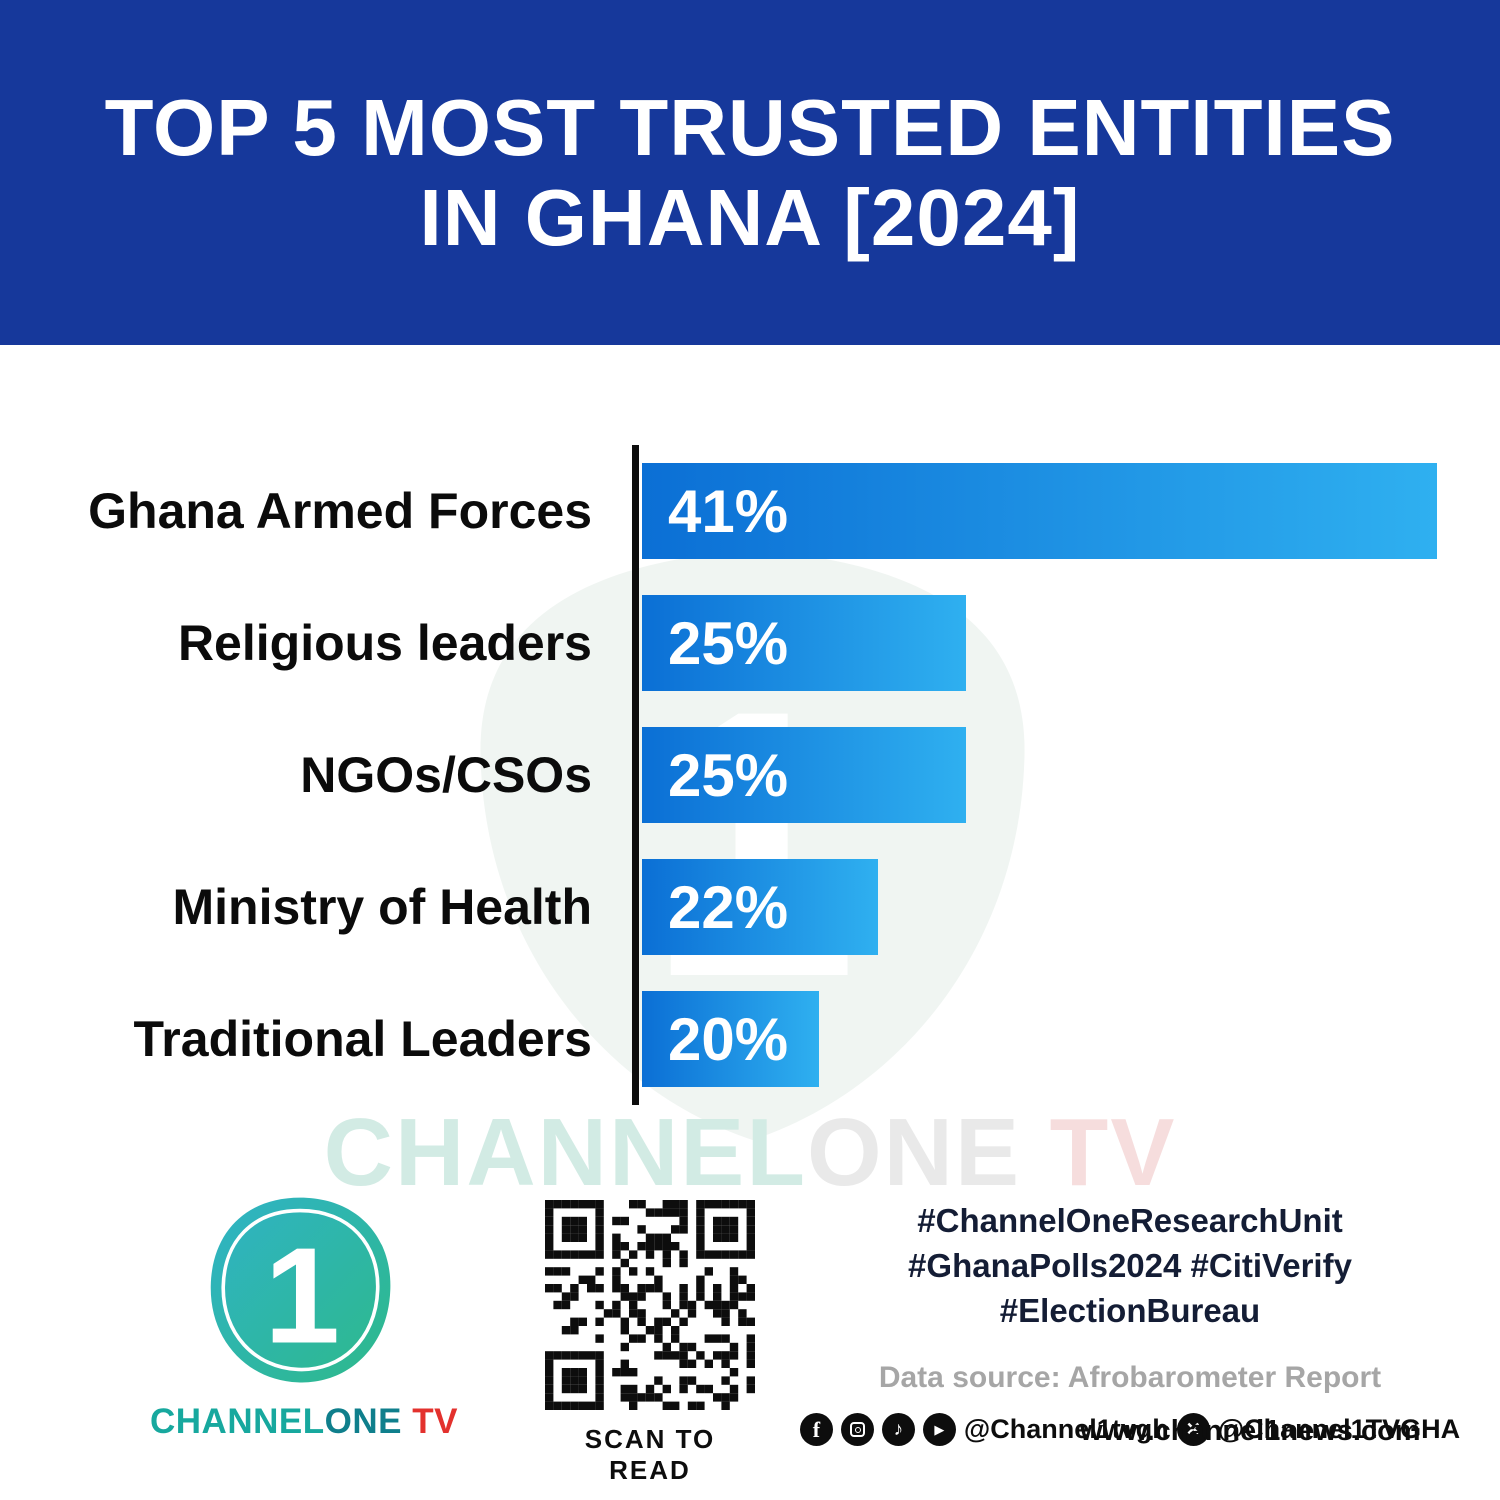 This screenshot has height=1500, width=1500. I want to click on shield-watermark: 1, so click(752, 845).